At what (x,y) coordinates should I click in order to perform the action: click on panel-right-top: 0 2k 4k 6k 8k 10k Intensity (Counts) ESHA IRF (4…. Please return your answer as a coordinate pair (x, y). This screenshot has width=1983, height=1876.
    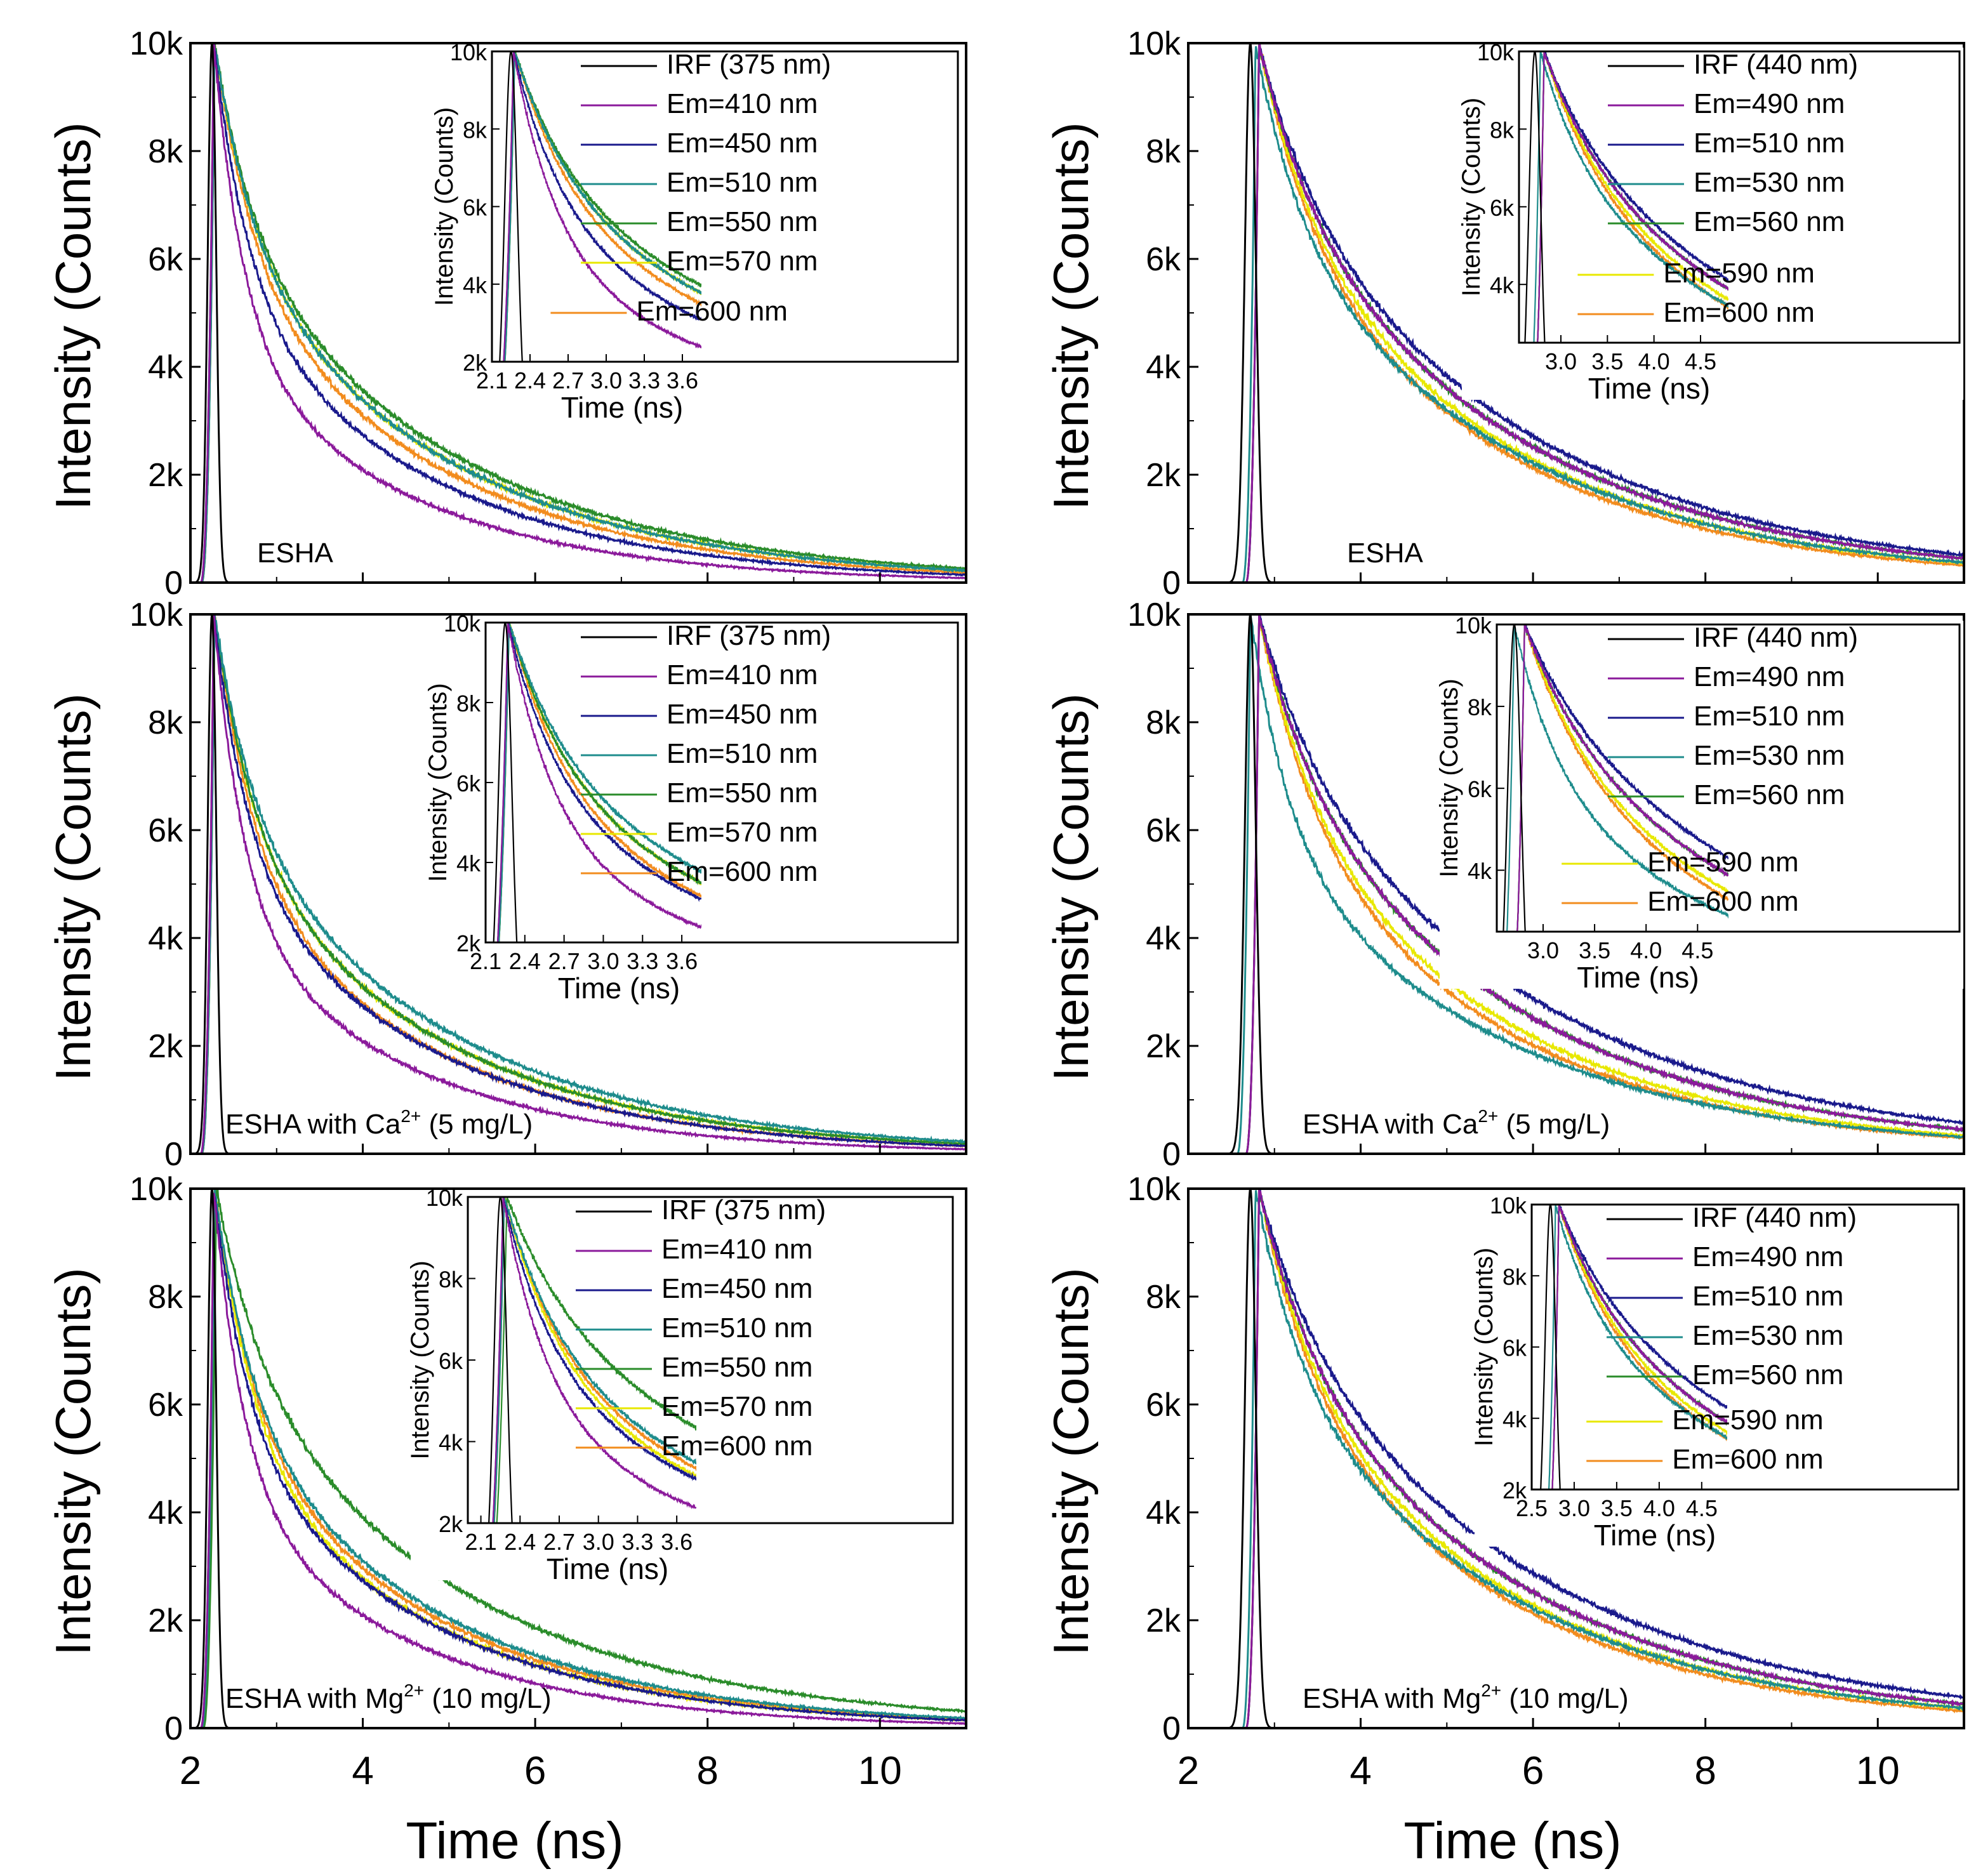
    Looking at the image, I should click on (1504, 313).